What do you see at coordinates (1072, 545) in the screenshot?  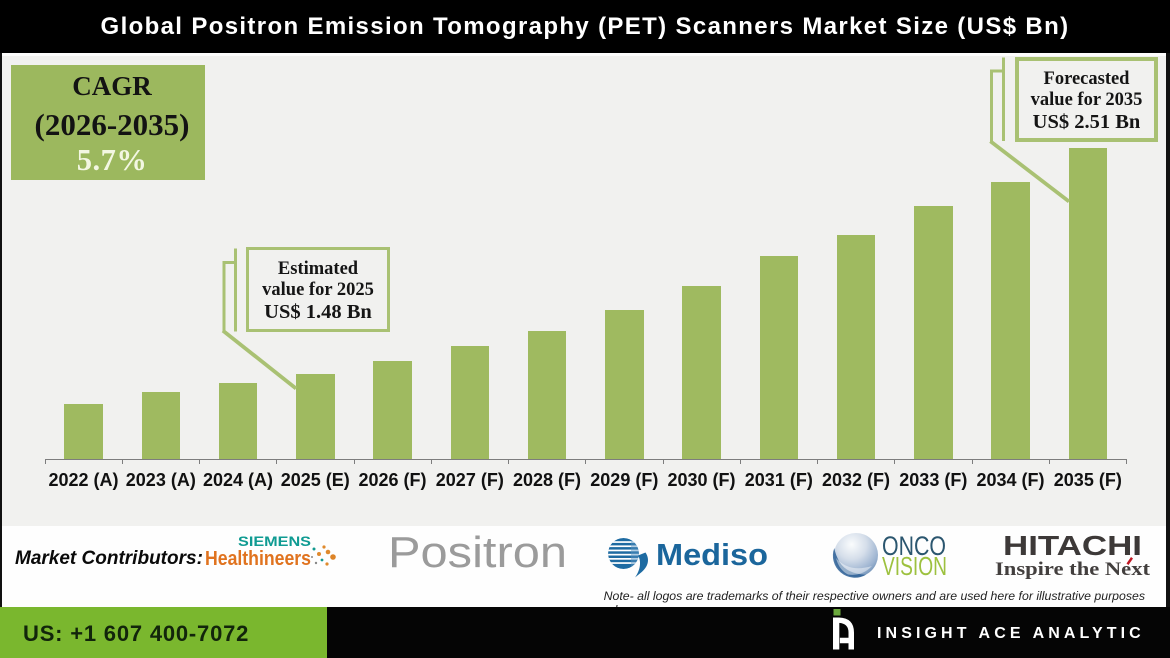 I see `svg-text: HITACHI` at bounding box center [1072, 545].